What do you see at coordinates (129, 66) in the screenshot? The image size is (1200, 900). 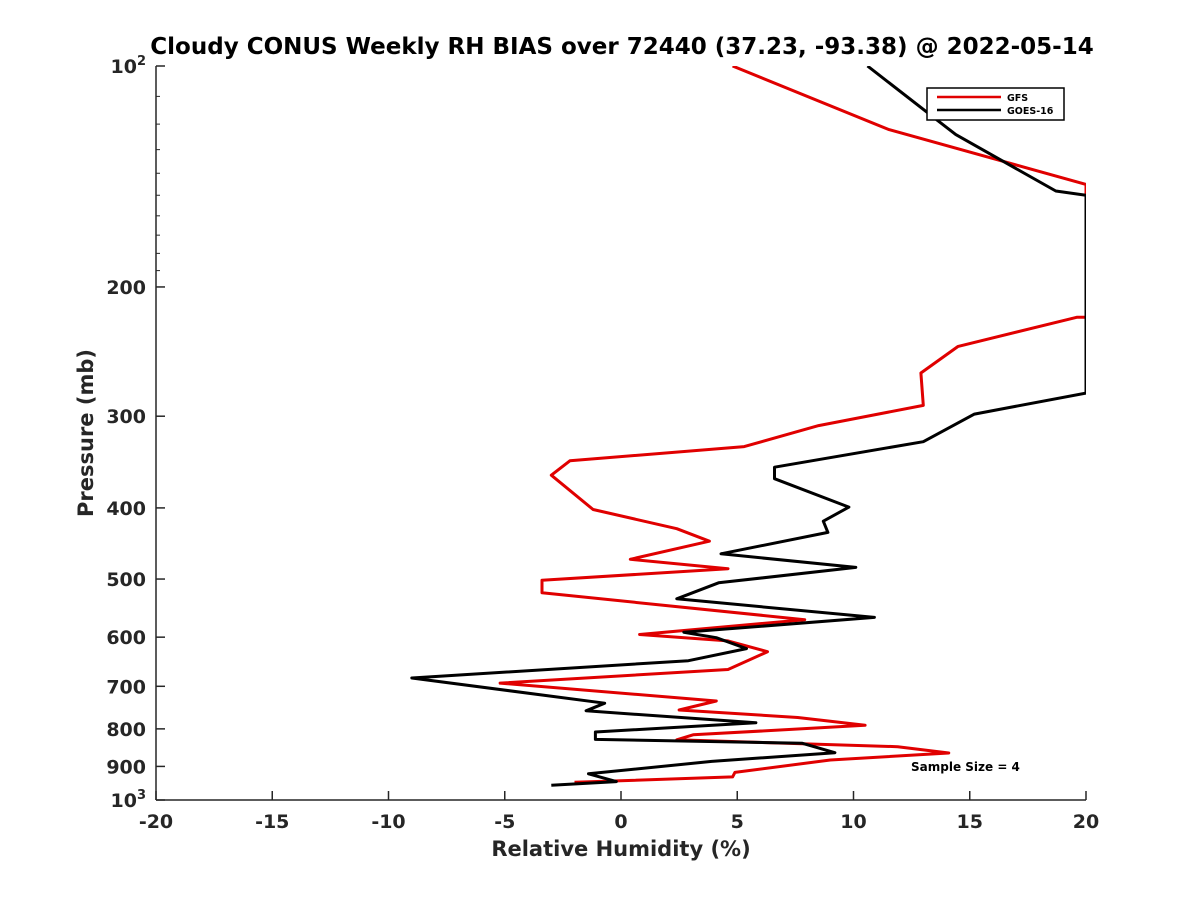 I see `y-tick-label: 10²` at bounding box center [129, 66].